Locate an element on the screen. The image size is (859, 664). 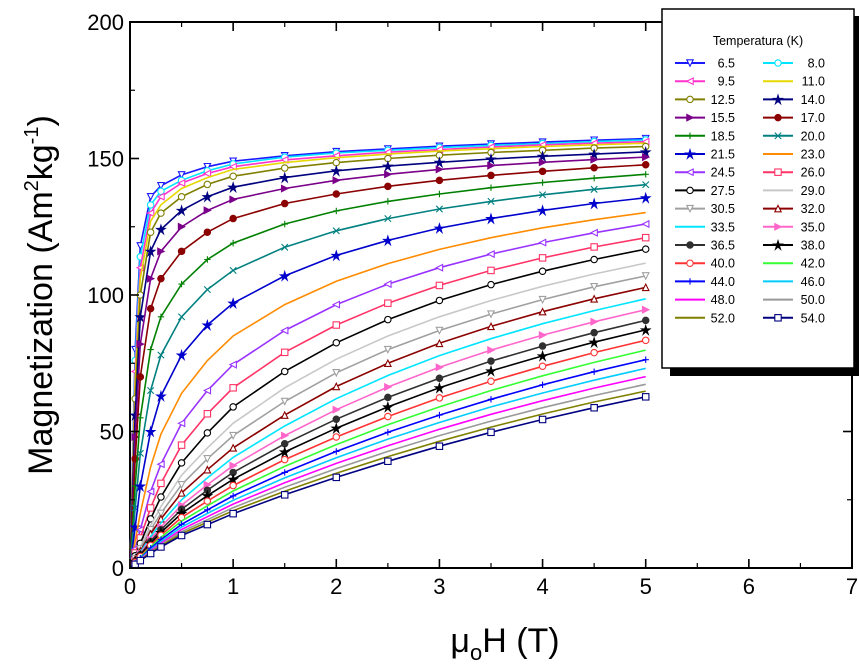
data-point-44.0-10 is located at coordinates (388, 432).